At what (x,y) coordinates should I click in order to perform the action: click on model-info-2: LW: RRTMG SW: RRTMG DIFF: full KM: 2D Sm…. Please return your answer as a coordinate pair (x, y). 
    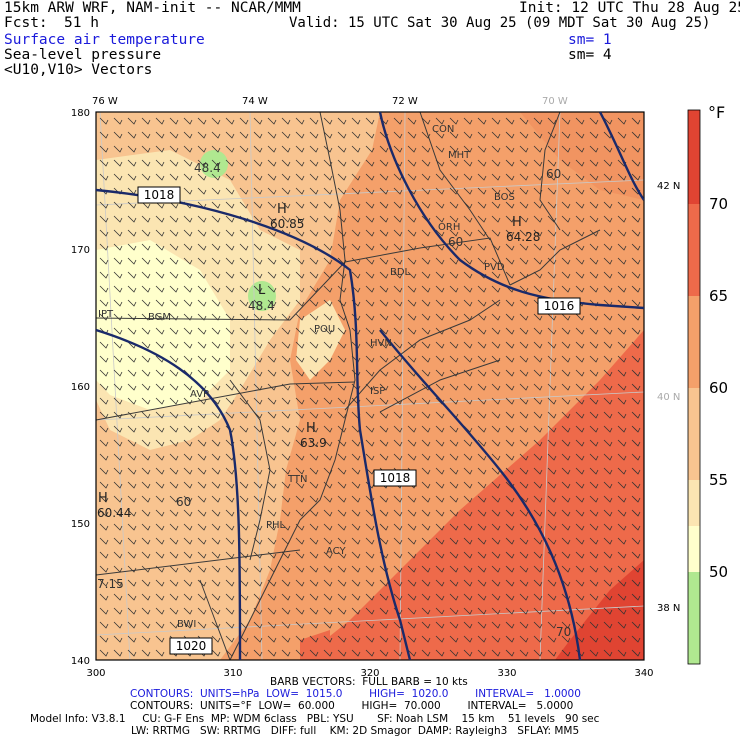
    Looking at the image, I should click on (355, 731).